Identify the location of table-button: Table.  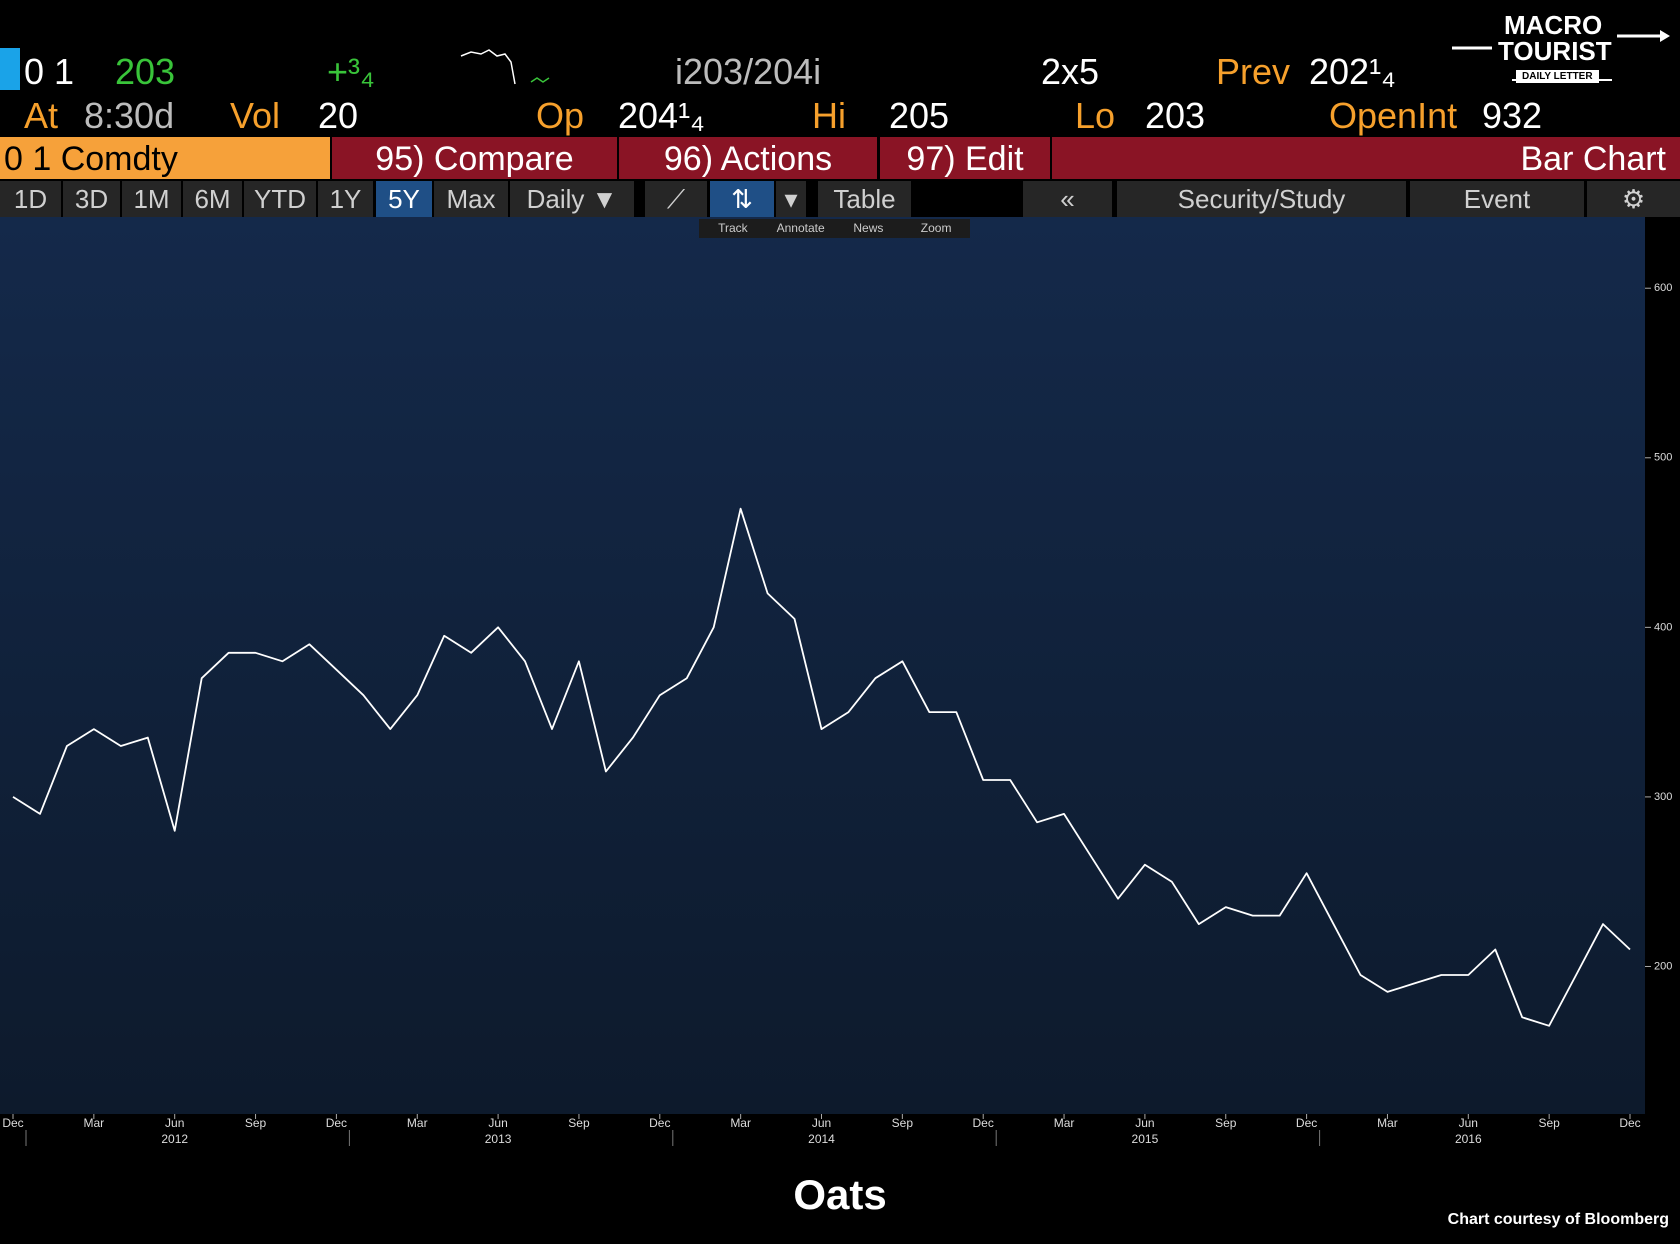
(864, 199).